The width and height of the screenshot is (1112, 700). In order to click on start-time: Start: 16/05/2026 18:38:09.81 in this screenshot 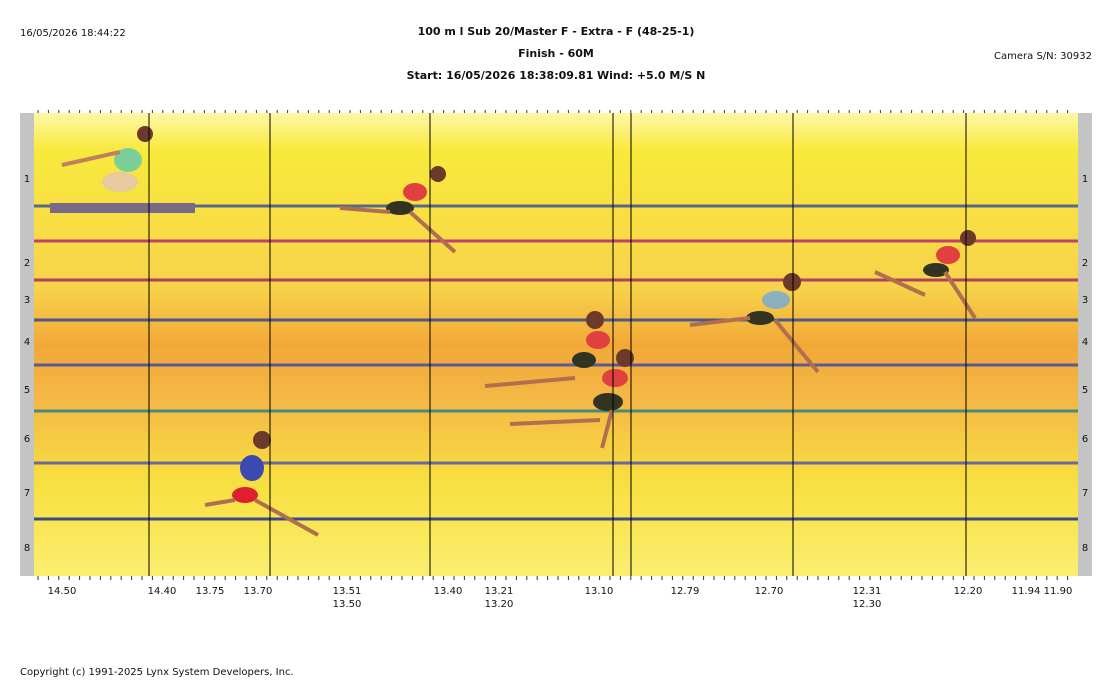, I will do `click(500, 75)`.